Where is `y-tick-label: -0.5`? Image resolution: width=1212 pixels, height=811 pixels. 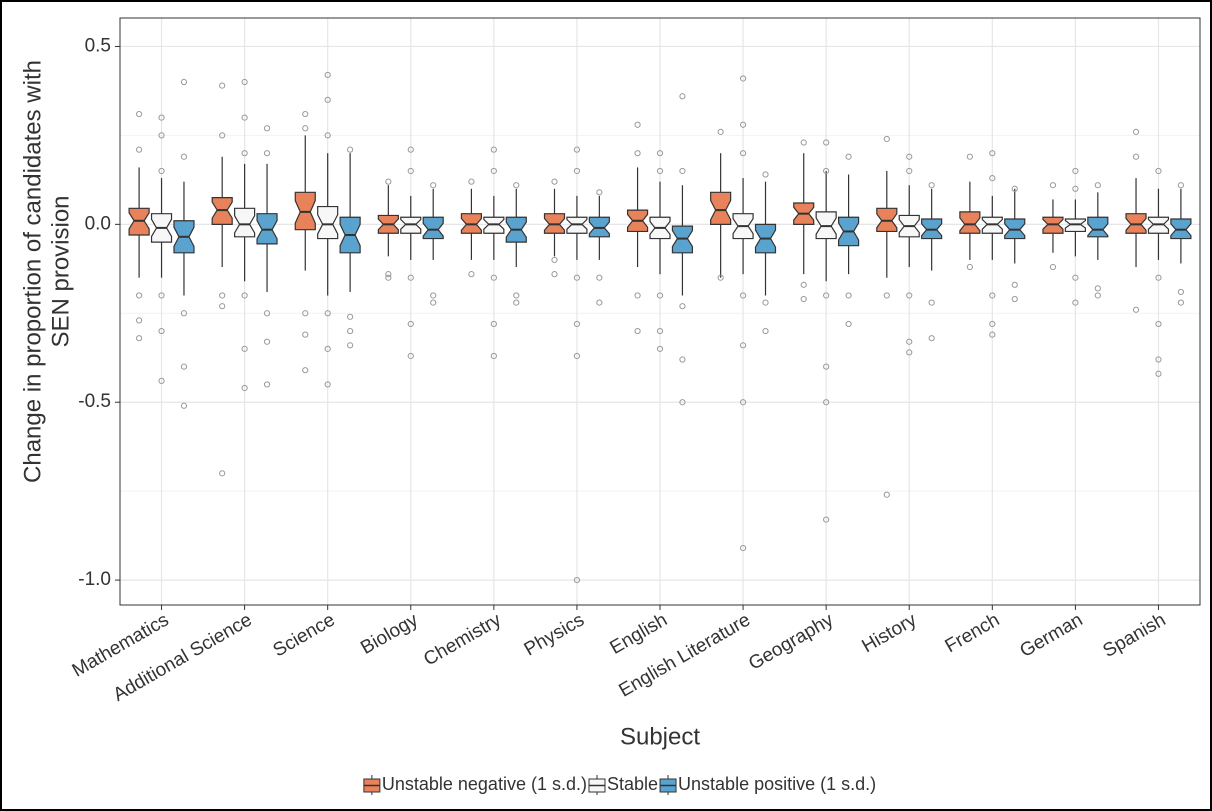
y-tick-label: -0.5 is located at coordinates (94, 401).